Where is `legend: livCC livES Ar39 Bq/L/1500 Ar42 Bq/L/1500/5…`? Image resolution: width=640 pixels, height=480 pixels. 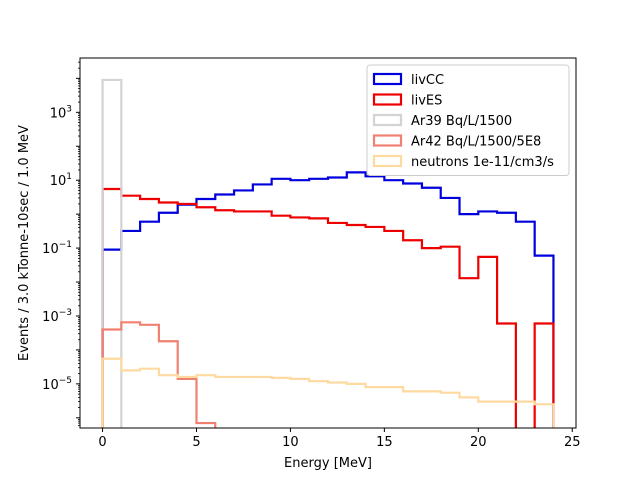 legend: livCC livES Ar39 Bq/L/1500 Ar42 Bq/L/1500/5… is located at coordinates (468, 120).